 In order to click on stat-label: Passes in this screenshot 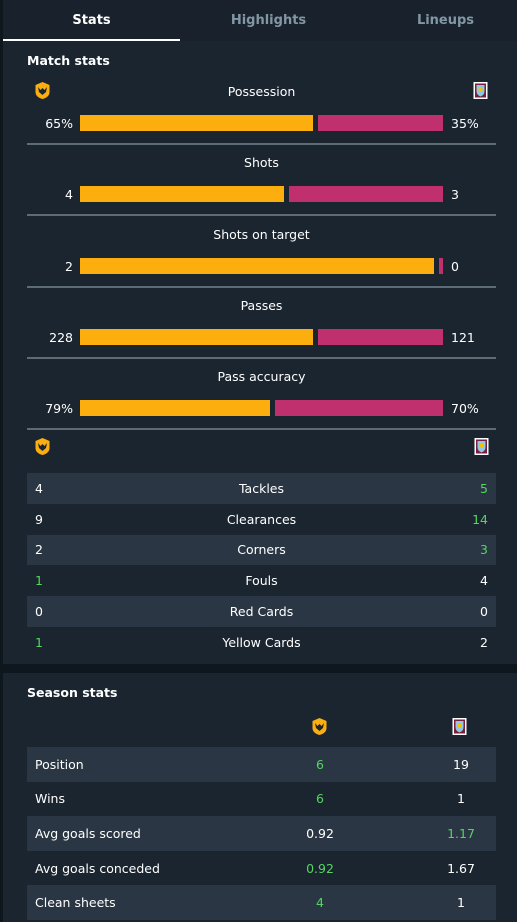, I will do `click(261, 305)`.